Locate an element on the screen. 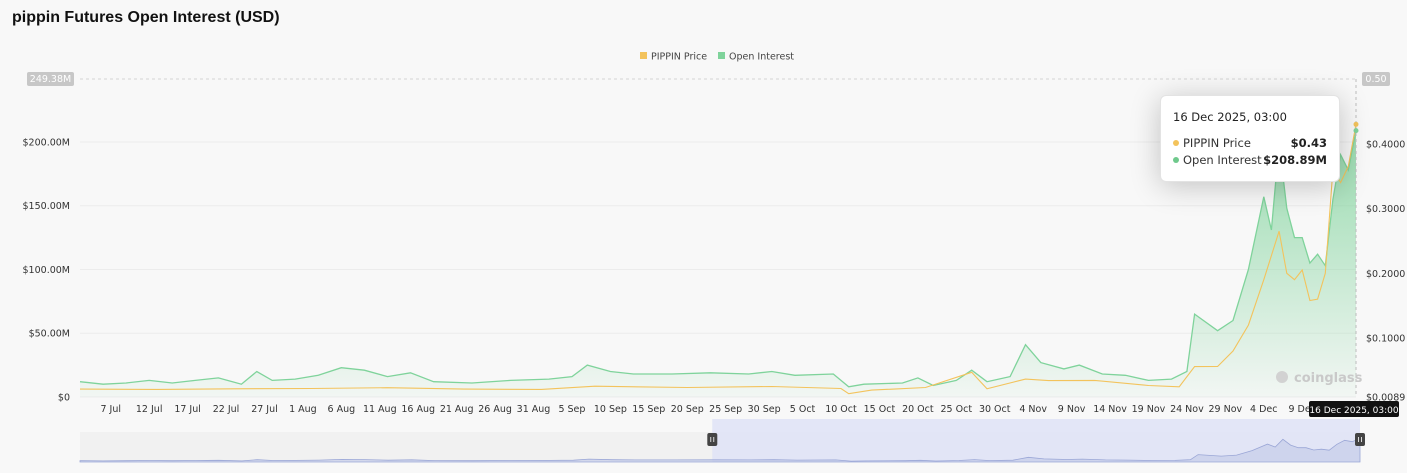  x-tick-label: 25 Sep is located at coordinates (725, 409).